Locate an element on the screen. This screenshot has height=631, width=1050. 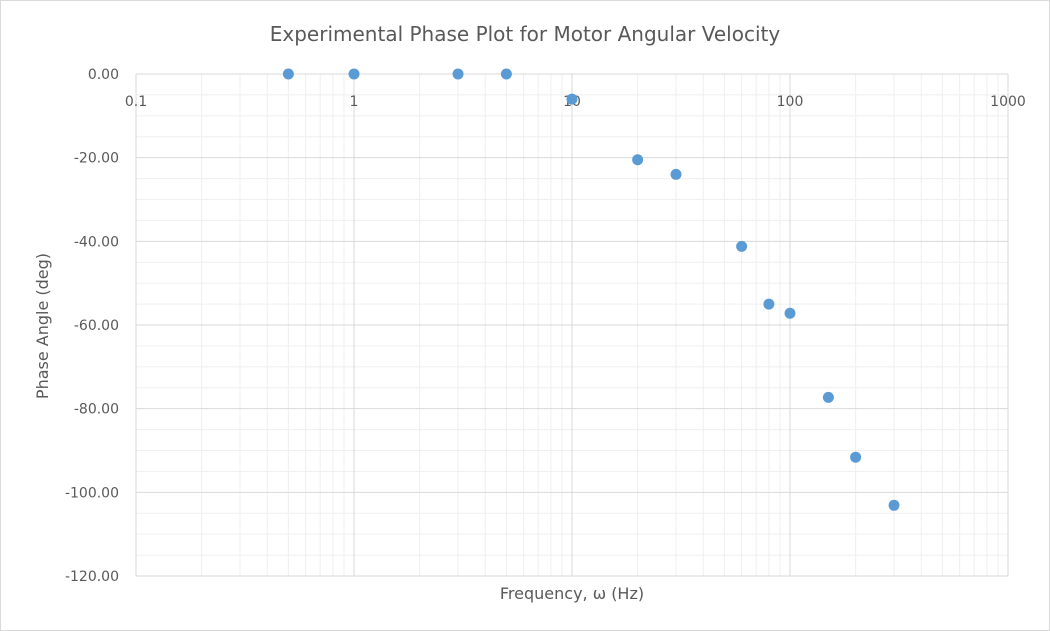
x-axis-title: Frequency, ω (Hz) is located at coordinates (572, 593).